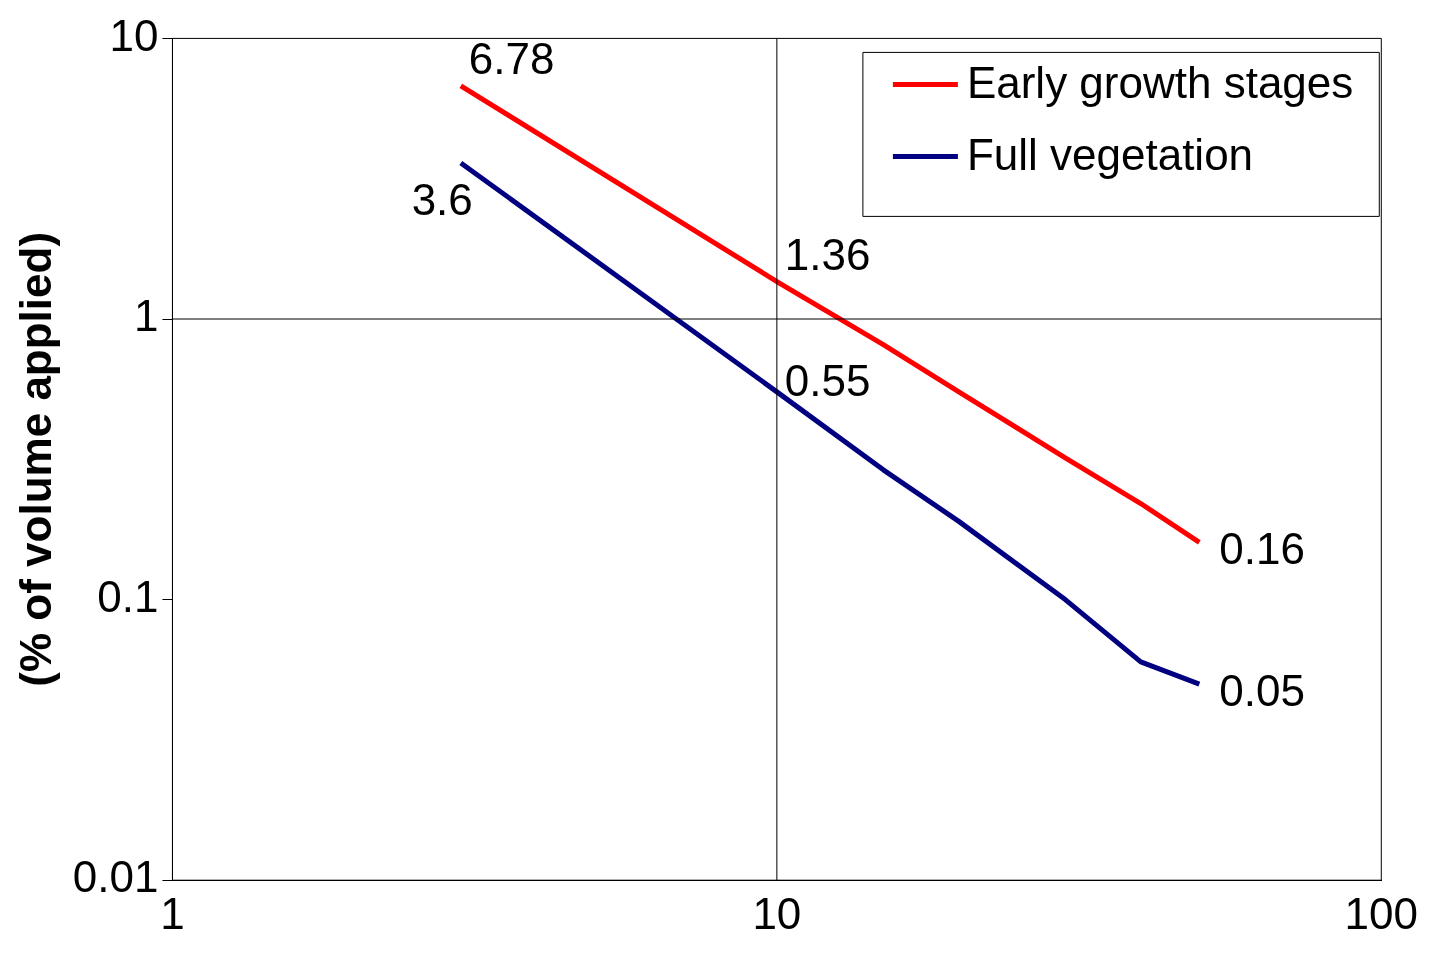 Image resolution: width=1437 pixels, height=963 pixels. Describe the element at coordinates (146, 316) in the screenshot. I see `y-tick-label: 1` at that location.